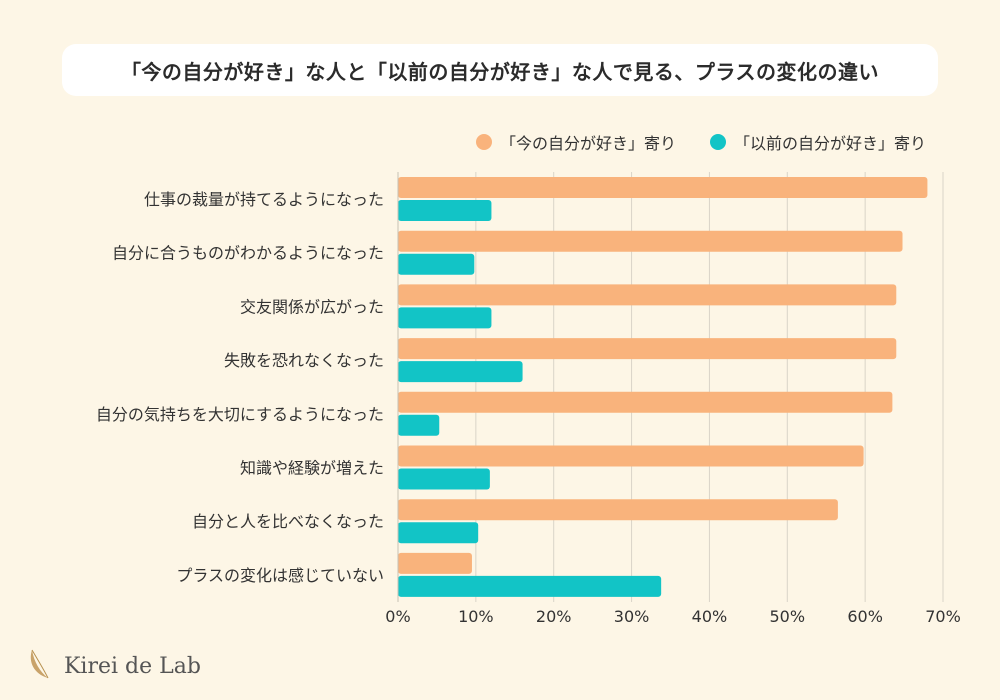 The width and height of the screenshot is (1000, 700). Describe the element at coordinates (717, 142) in the screenshot. I see `legend-dot-past` at that location.